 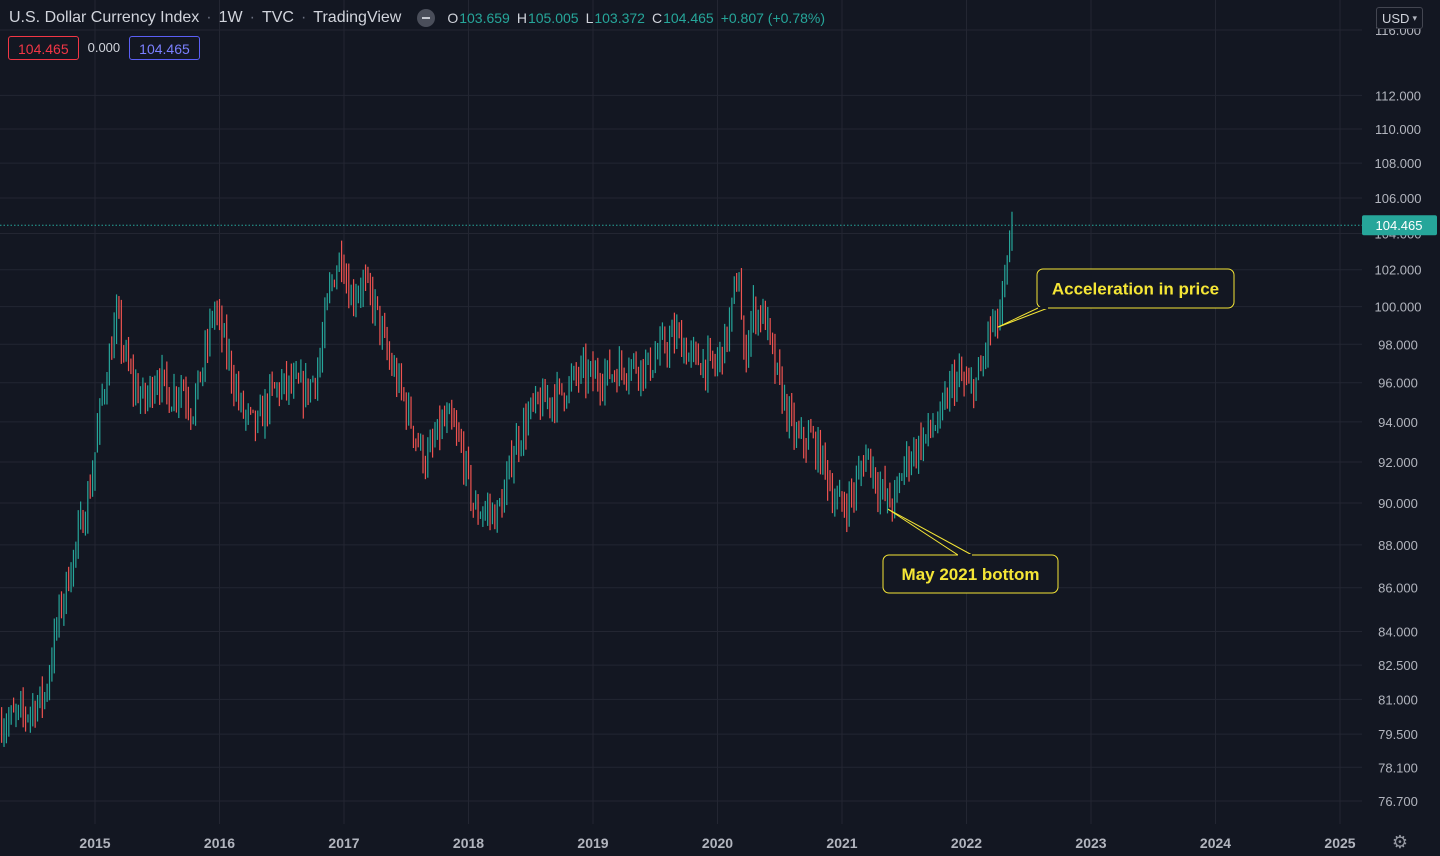 I want to click on annotations-layer: Acceleration in price May 2021 bottom, so click(x=1058, y=431).